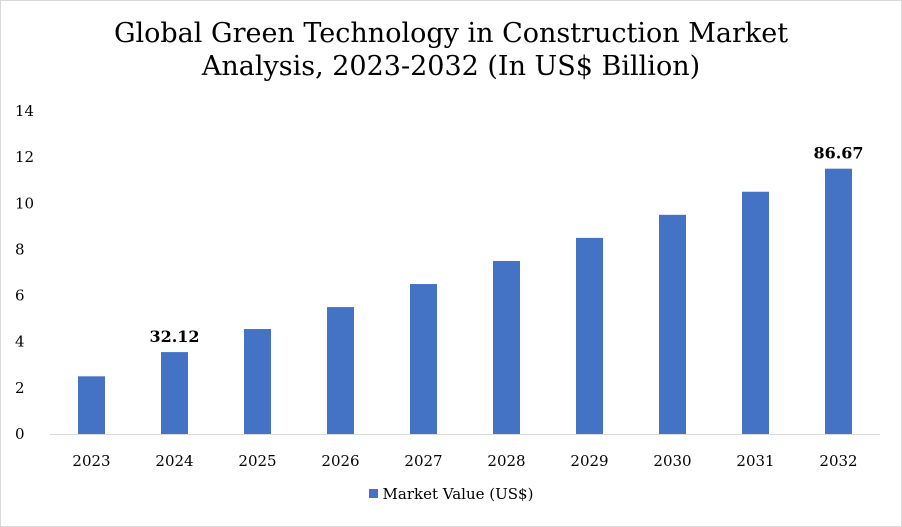 Image resolution: width=902 pixels, height=527 pixels. I want to click on x-tick-label: 2028, so click(506, 461).